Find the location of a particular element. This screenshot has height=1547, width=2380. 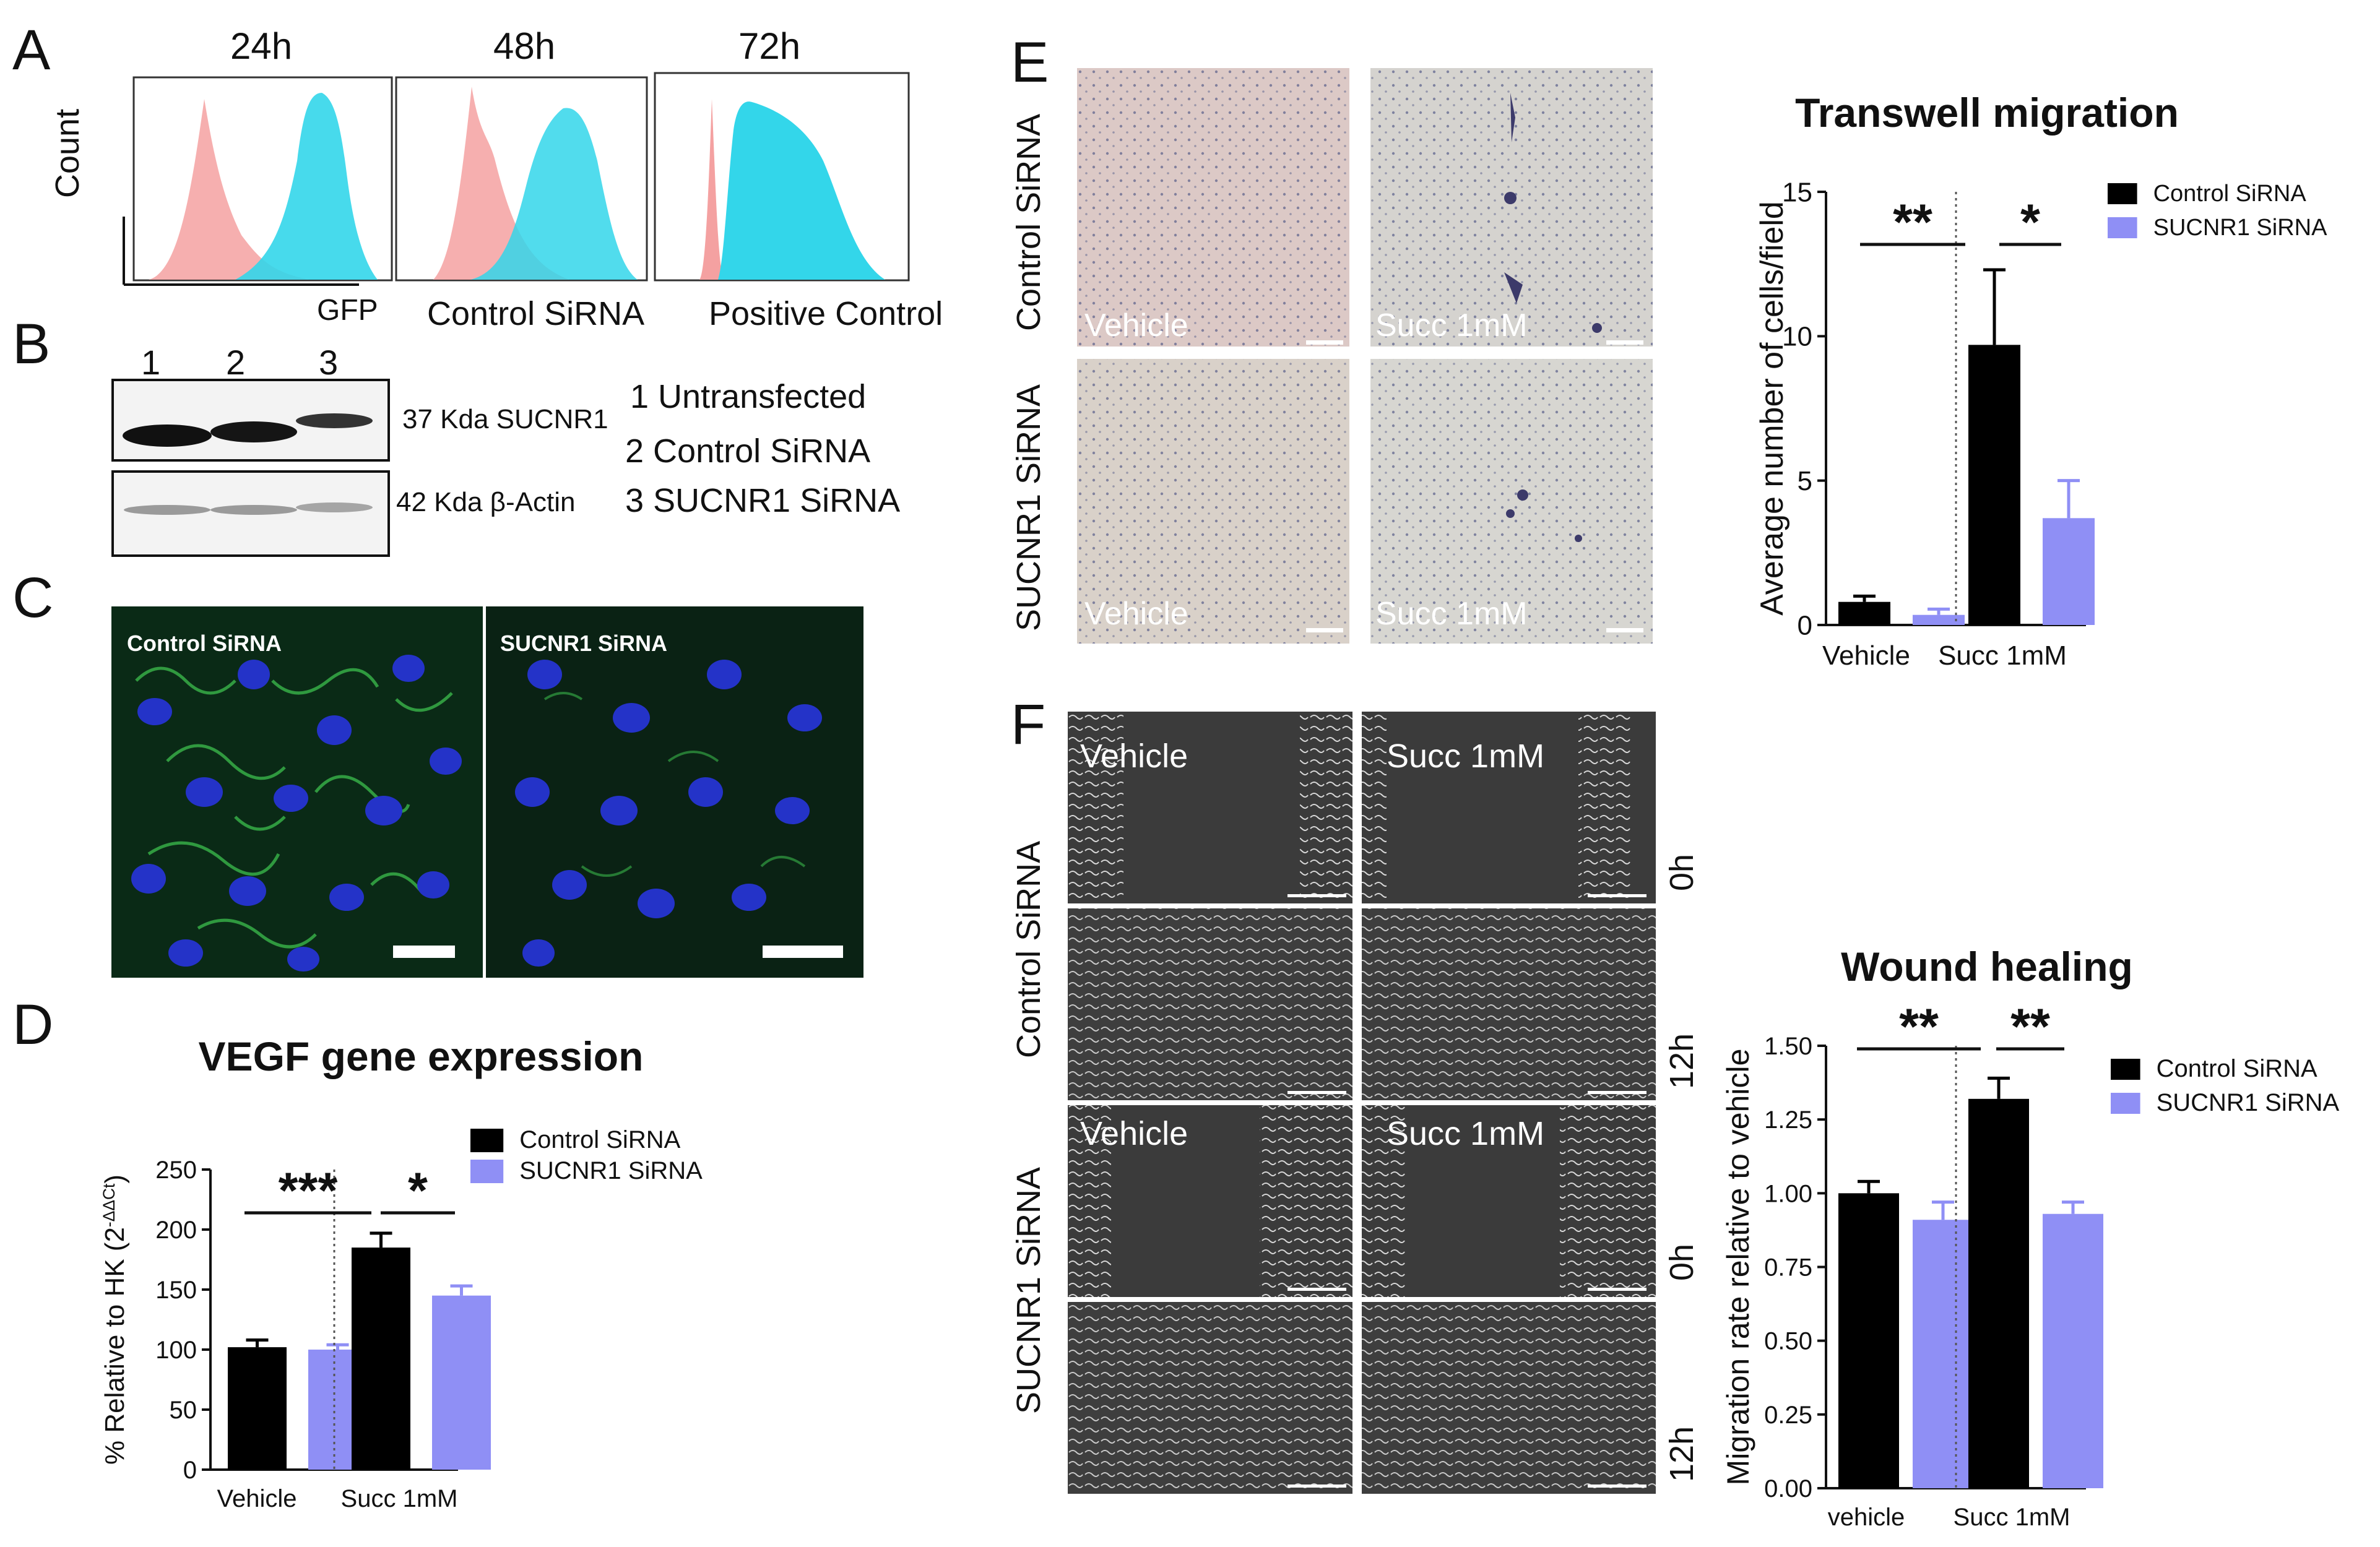

histogram-48h is located at coordinates (521, 179).